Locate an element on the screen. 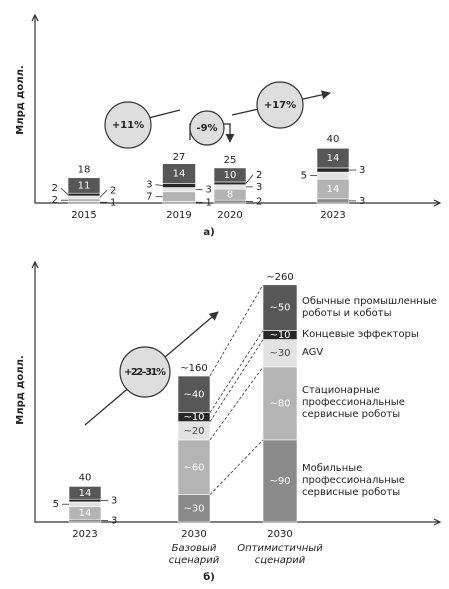  x-tick-label: 2015 is located at coordinates (83, 215).